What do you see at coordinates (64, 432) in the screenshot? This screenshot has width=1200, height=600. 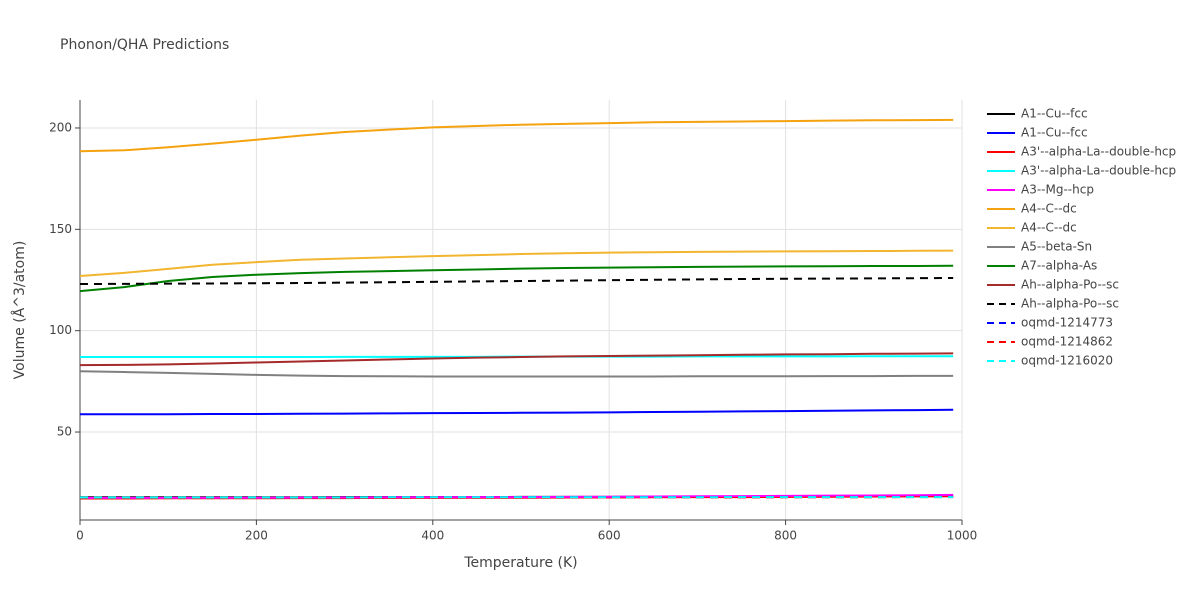 I see `y-tick-label: 50` at bounding box center [64, 432].